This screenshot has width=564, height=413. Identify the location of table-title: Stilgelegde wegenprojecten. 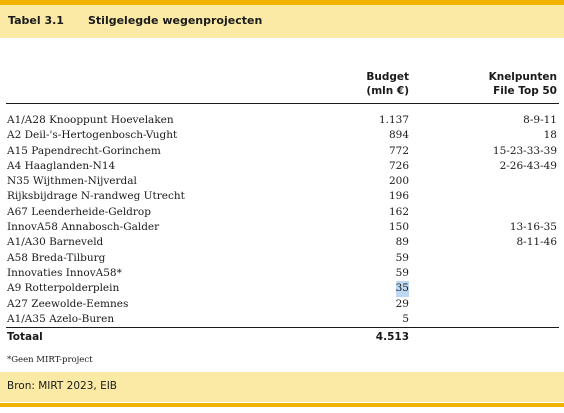
(175, 20).